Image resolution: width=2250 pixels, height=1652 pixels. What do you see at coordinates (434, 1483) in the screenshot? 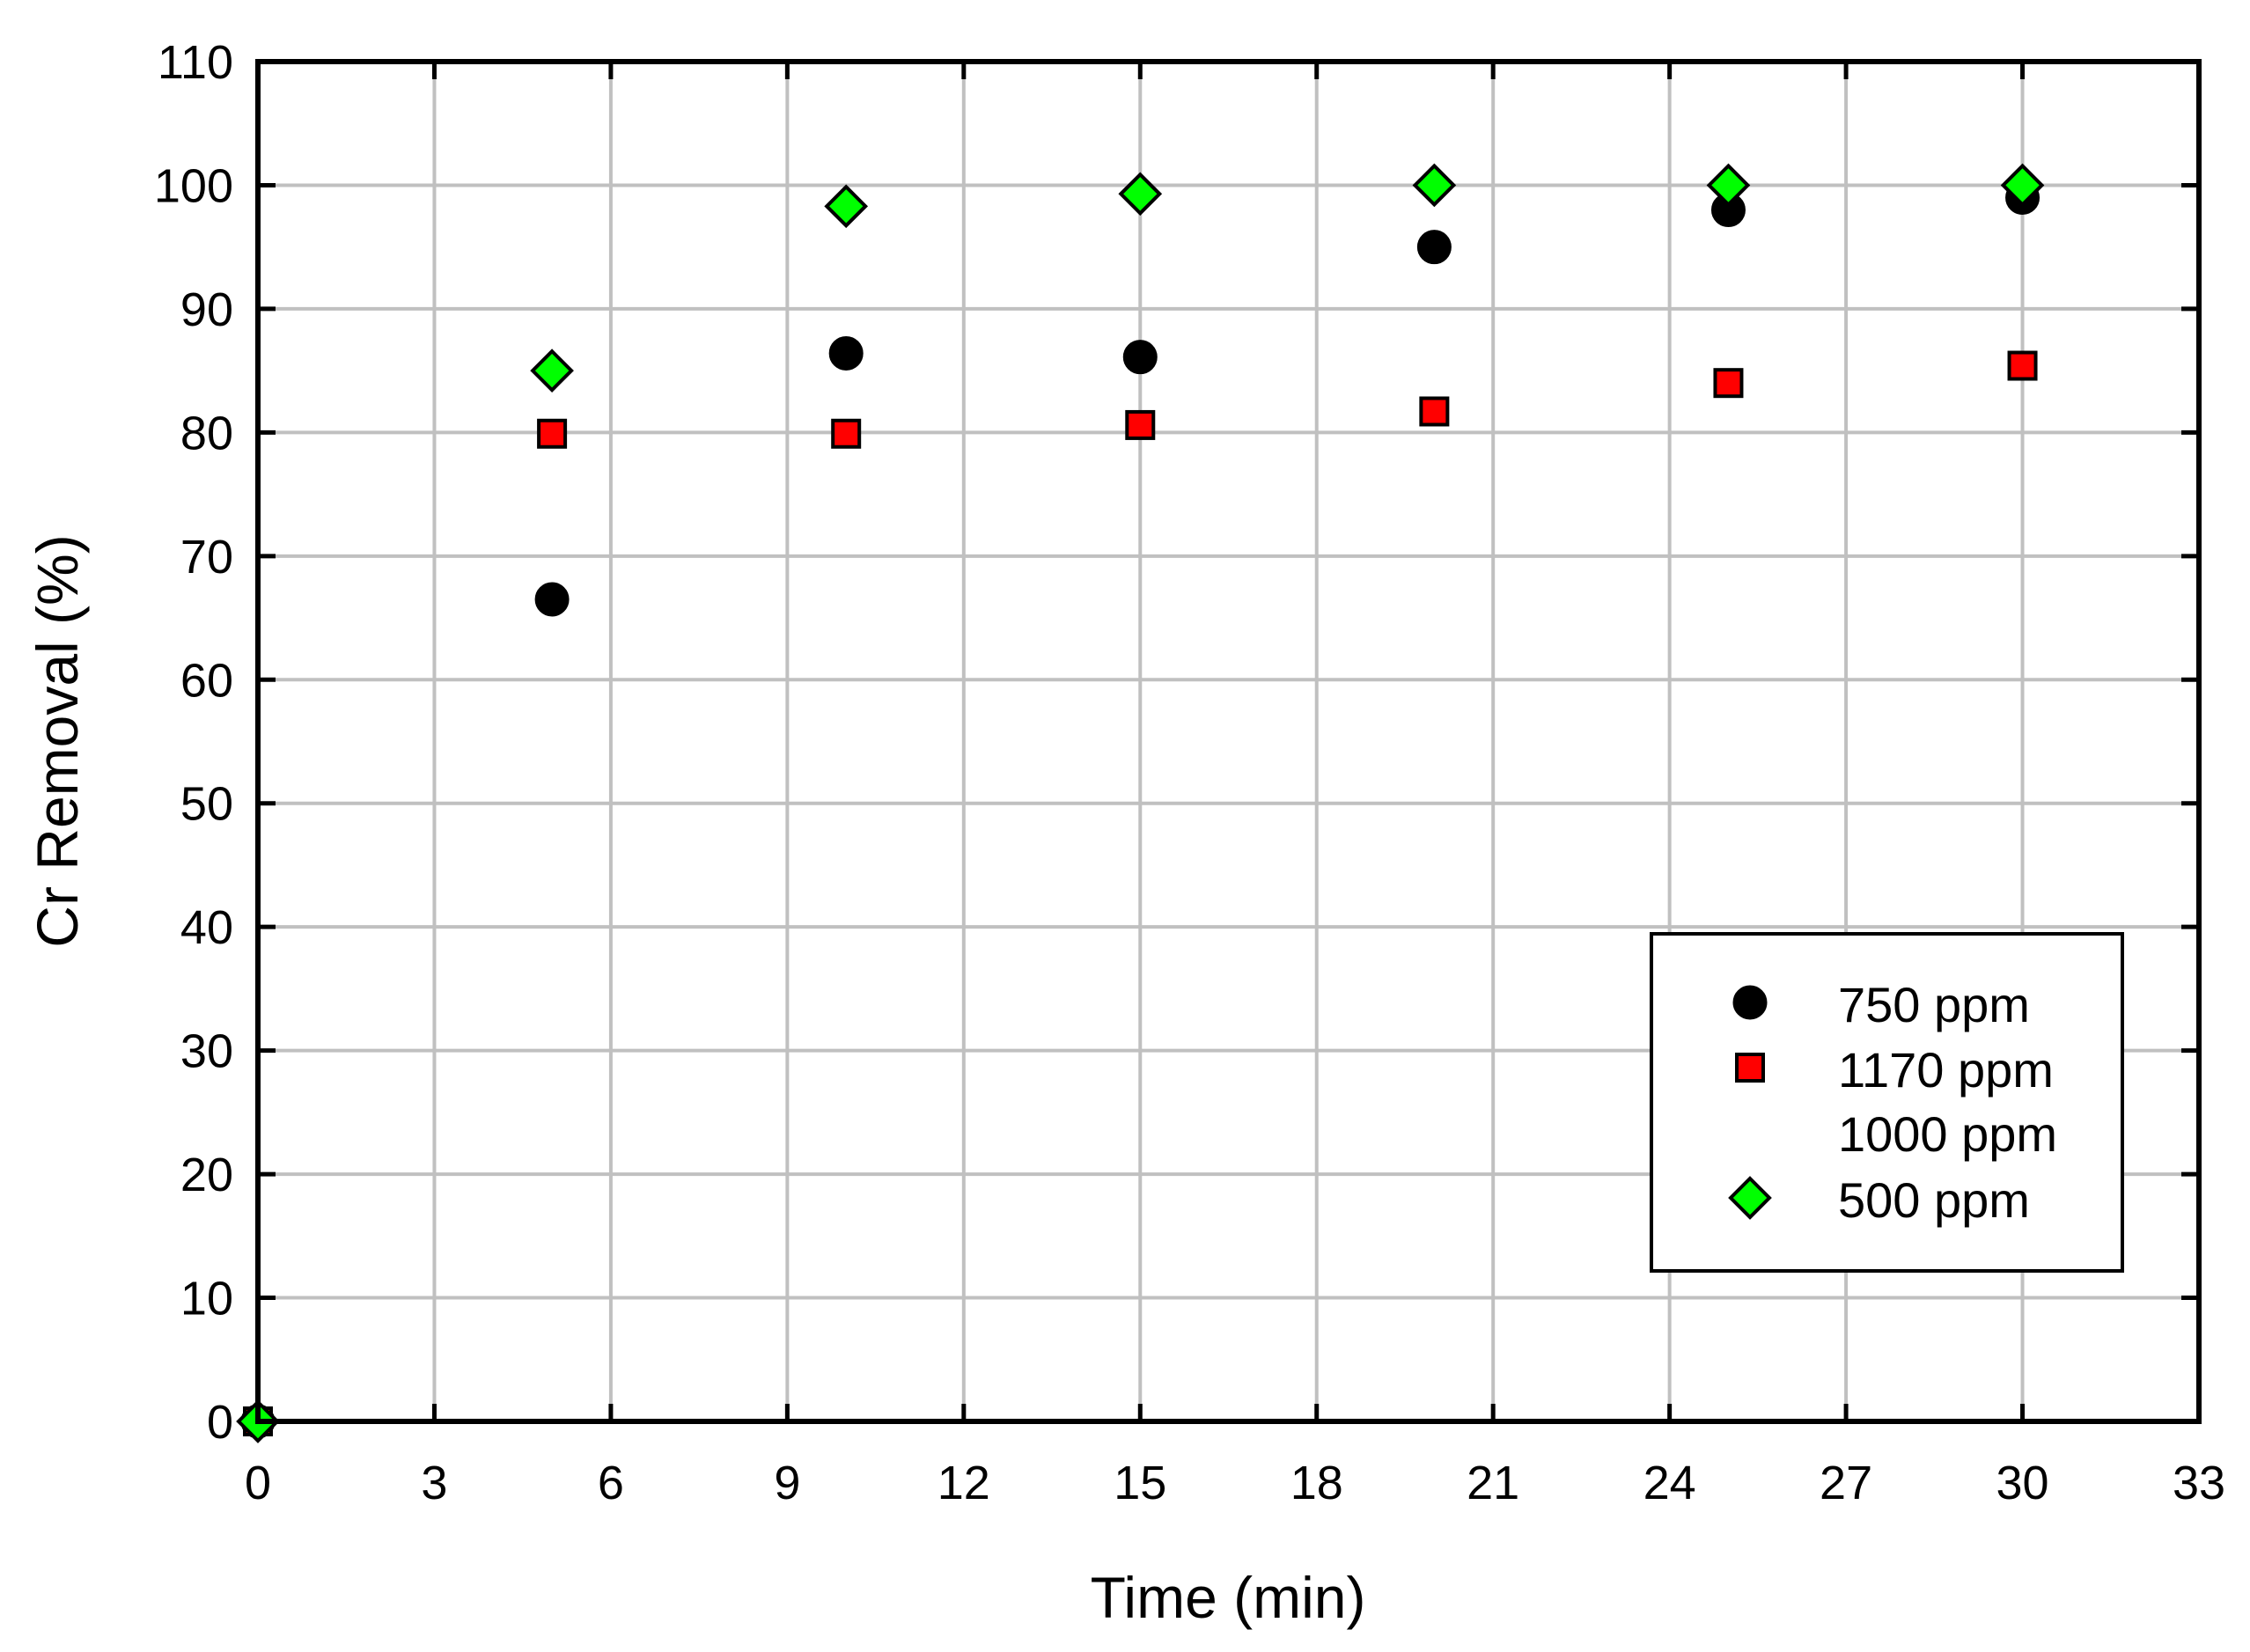
I see `x-tick-label: 3` at bounding box center [434, 1483].